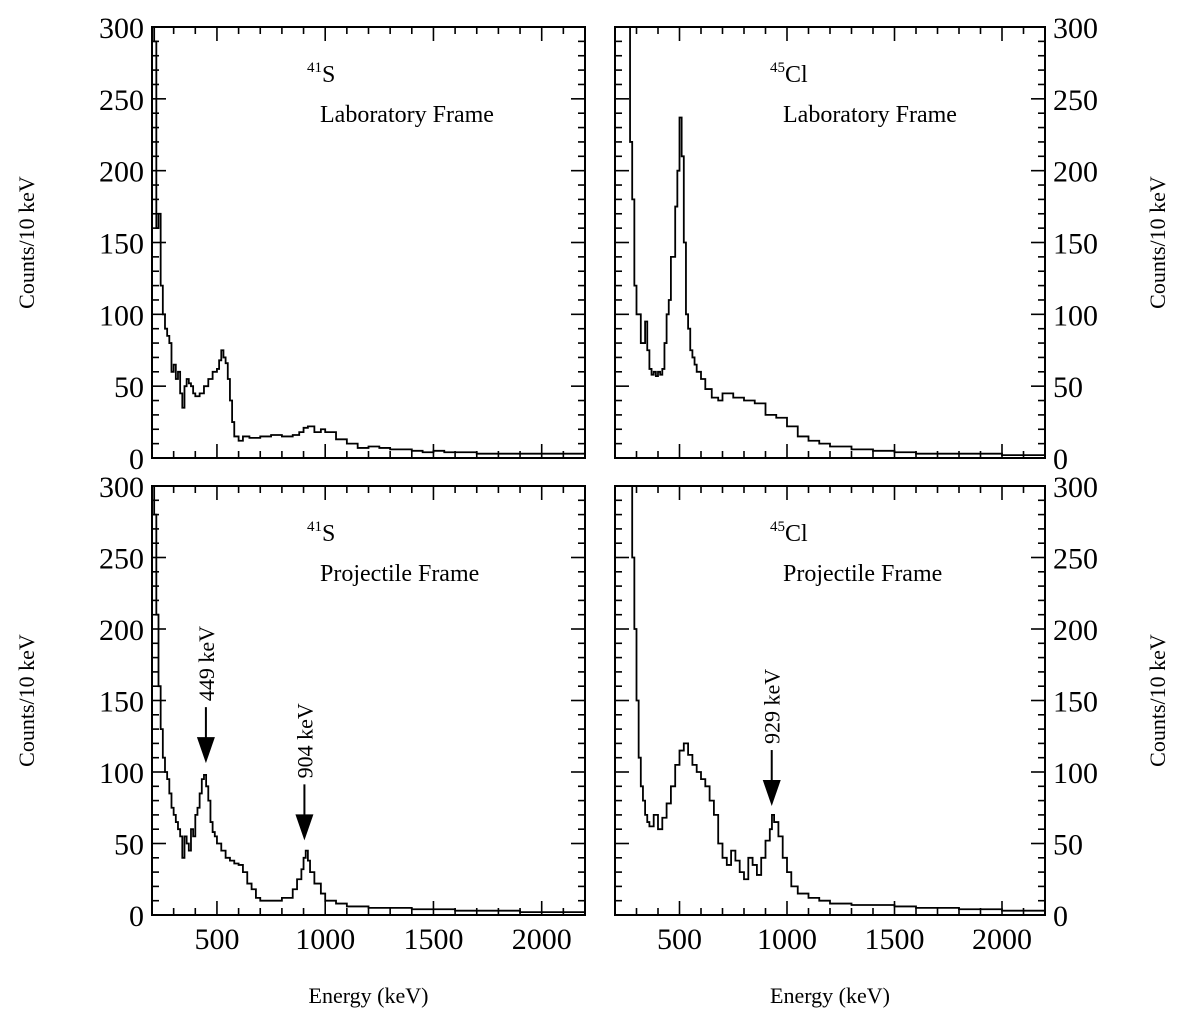 The height and width of the screenshot is (1016, 1180). I want to click on energy-arrow-label: 904 keV, so click(304, 740).